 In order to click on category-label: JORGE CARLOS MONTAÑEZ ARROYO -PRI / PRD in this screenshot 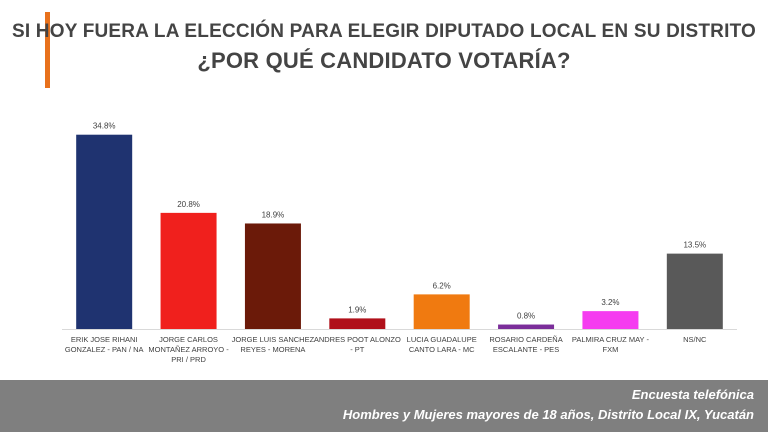, I will do `click(188, 349)`.